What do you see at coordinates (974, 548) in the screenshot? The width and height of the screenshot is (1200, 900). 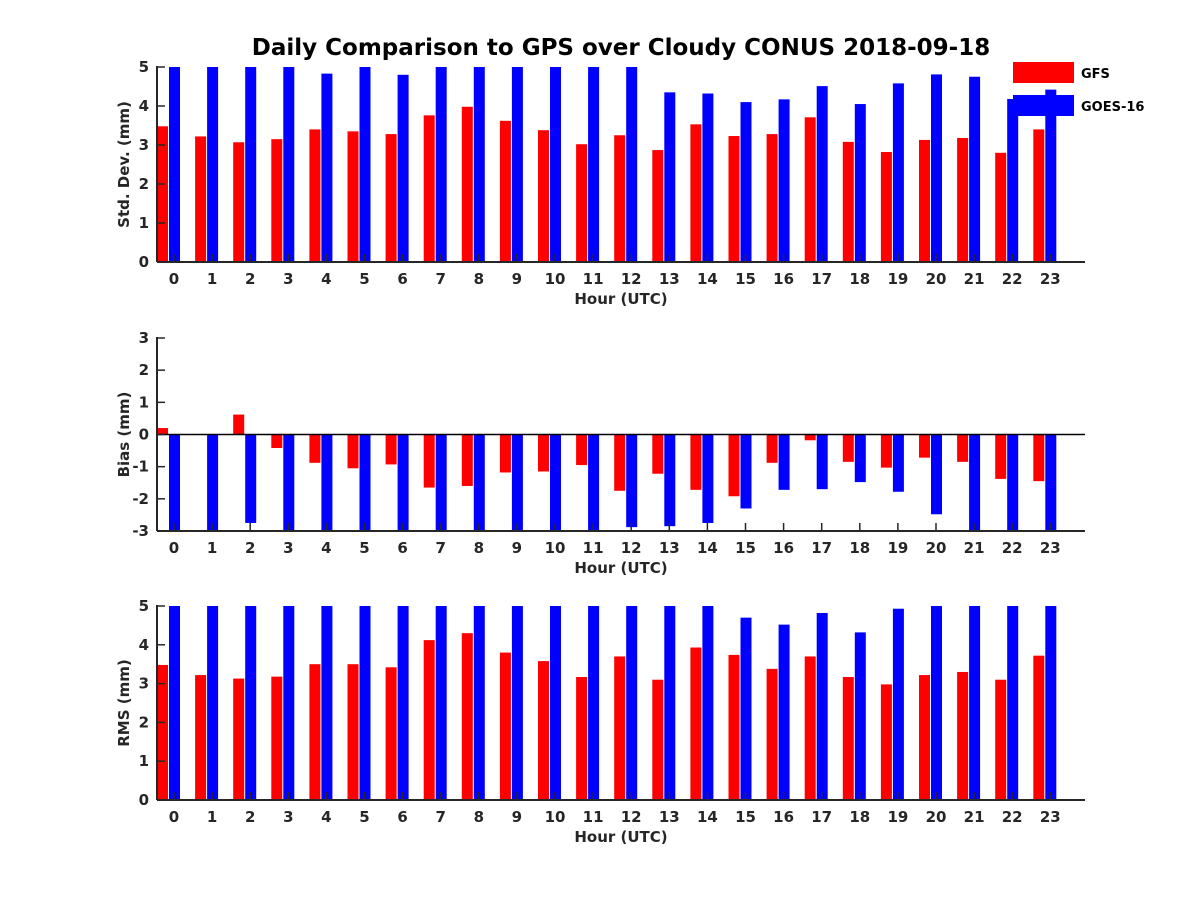 I see `bias-x-tick-label: 21` at bounding box center [974, 548].